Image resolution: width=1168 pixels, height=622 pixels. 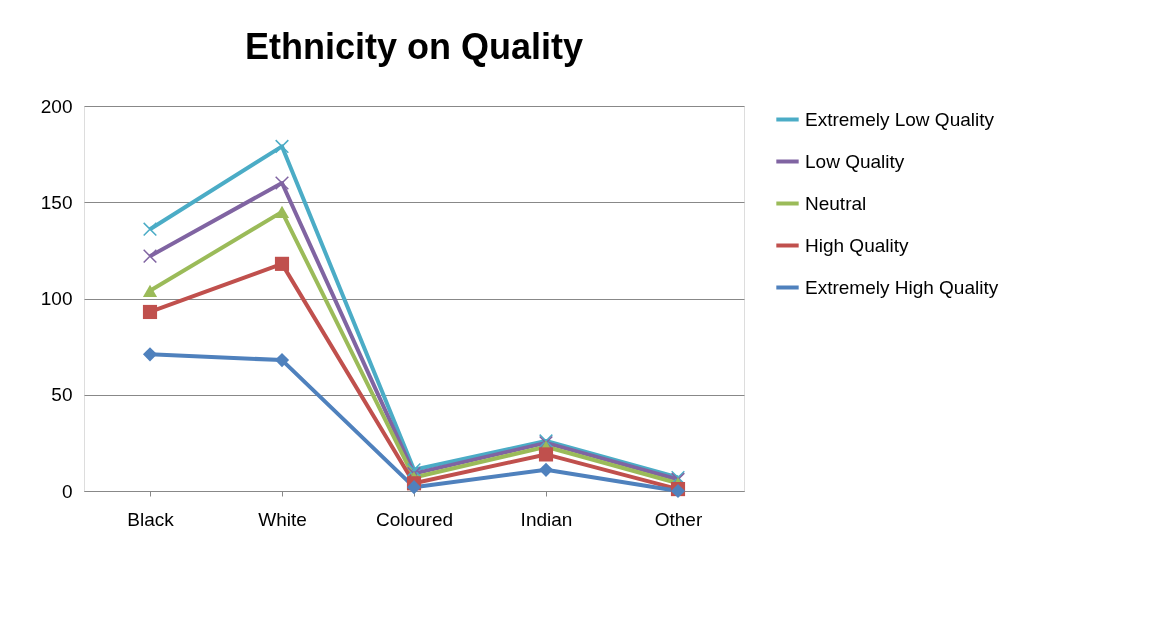 What do you see at coordinates (546, 519) in the screenshot?
I see `x-tick-label: Indian` at bounding box center [546, 519].